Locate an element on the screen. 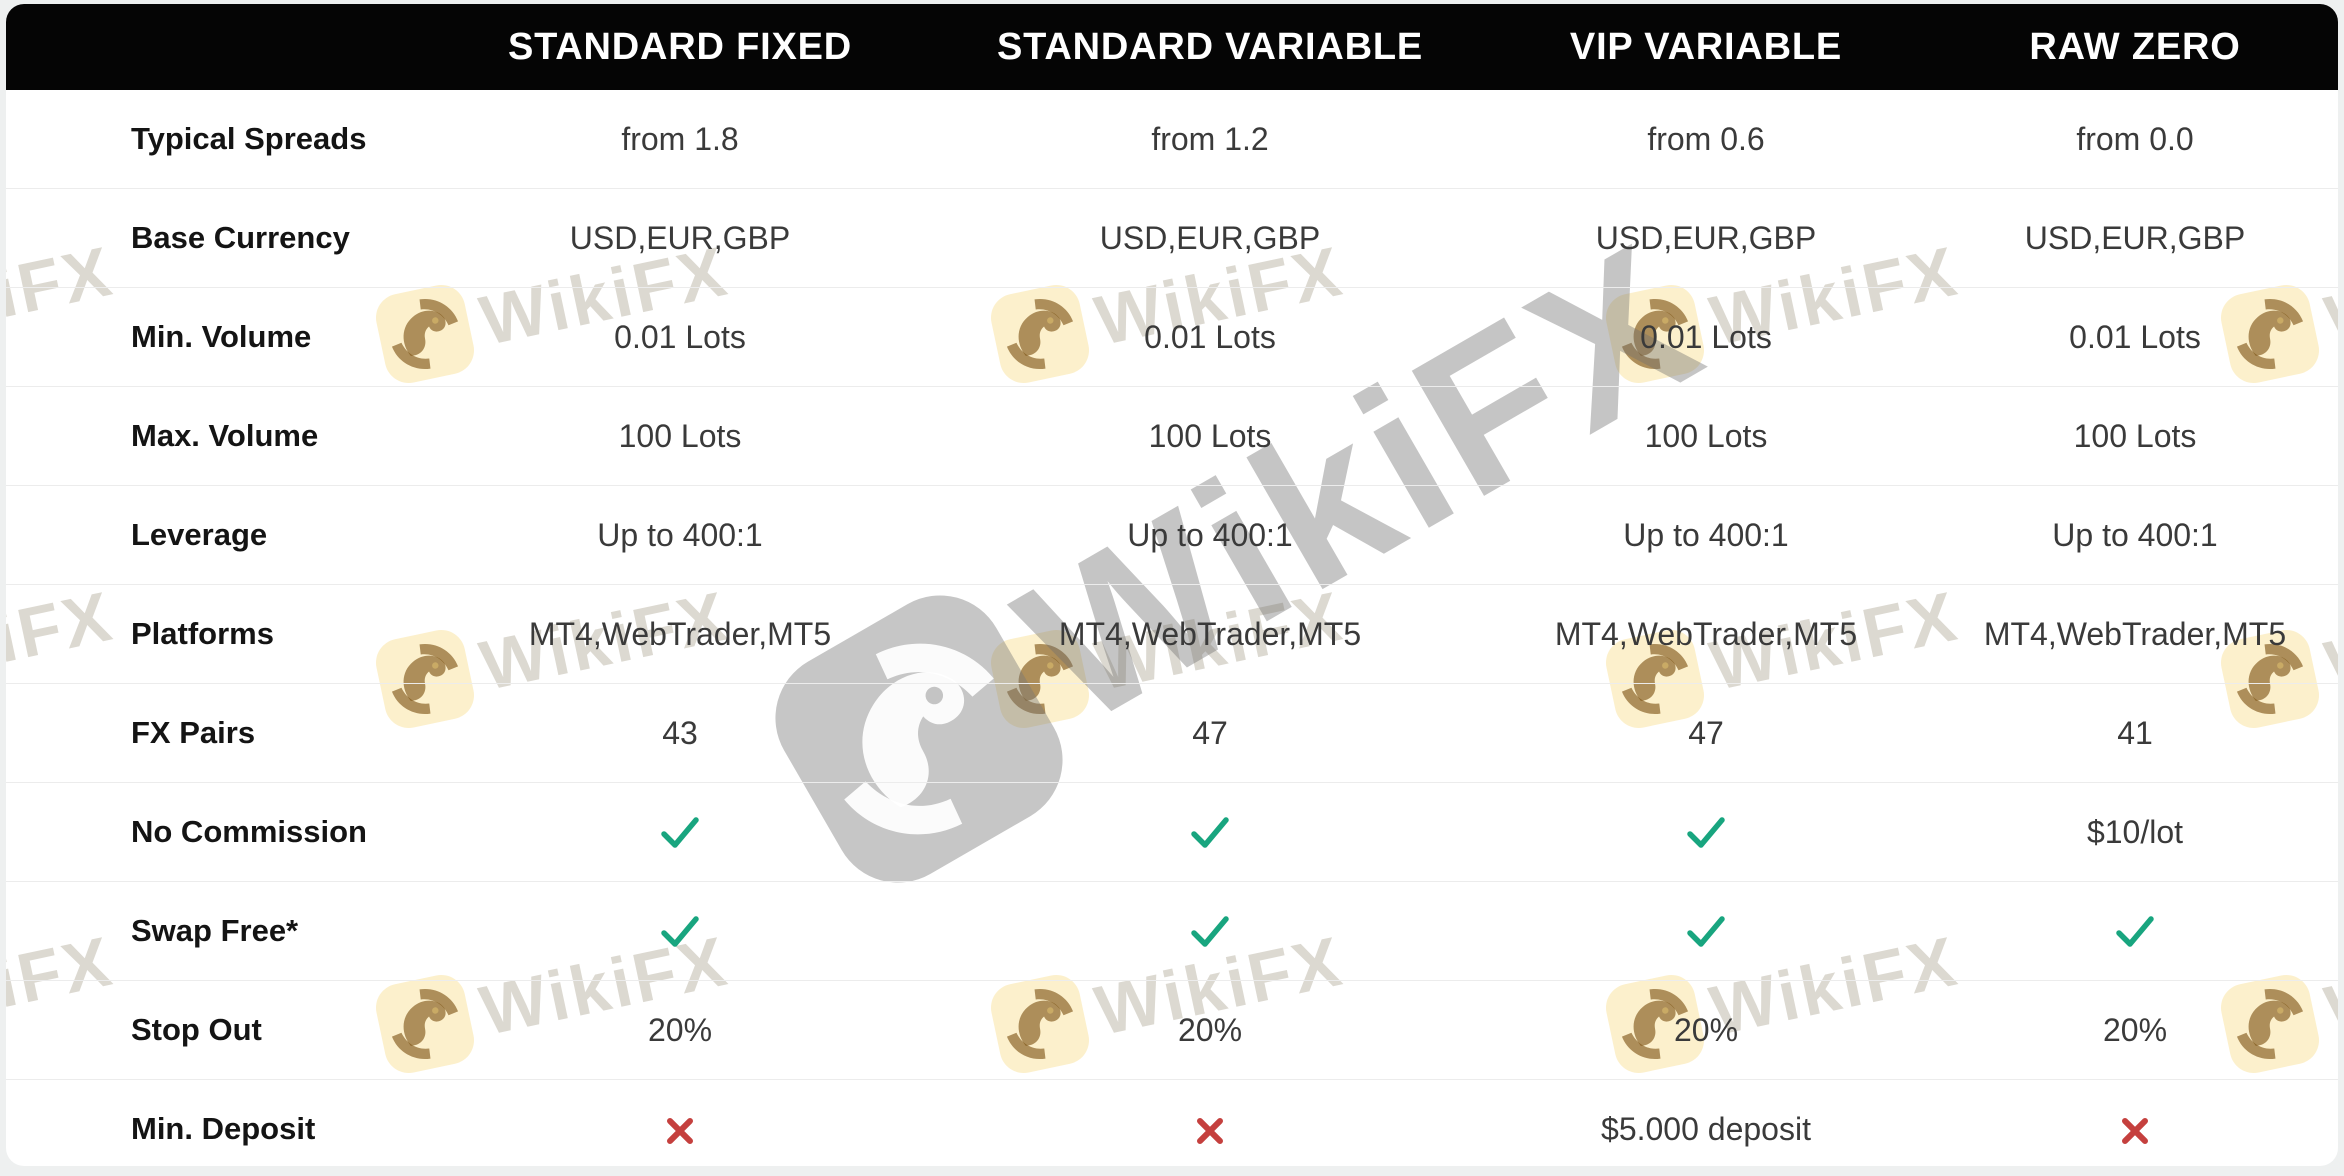 Image resolution: width=2344 pixels, height=1176 pixels. cell-value: $5.000 deposit is located at coordinates (1706, 1128).